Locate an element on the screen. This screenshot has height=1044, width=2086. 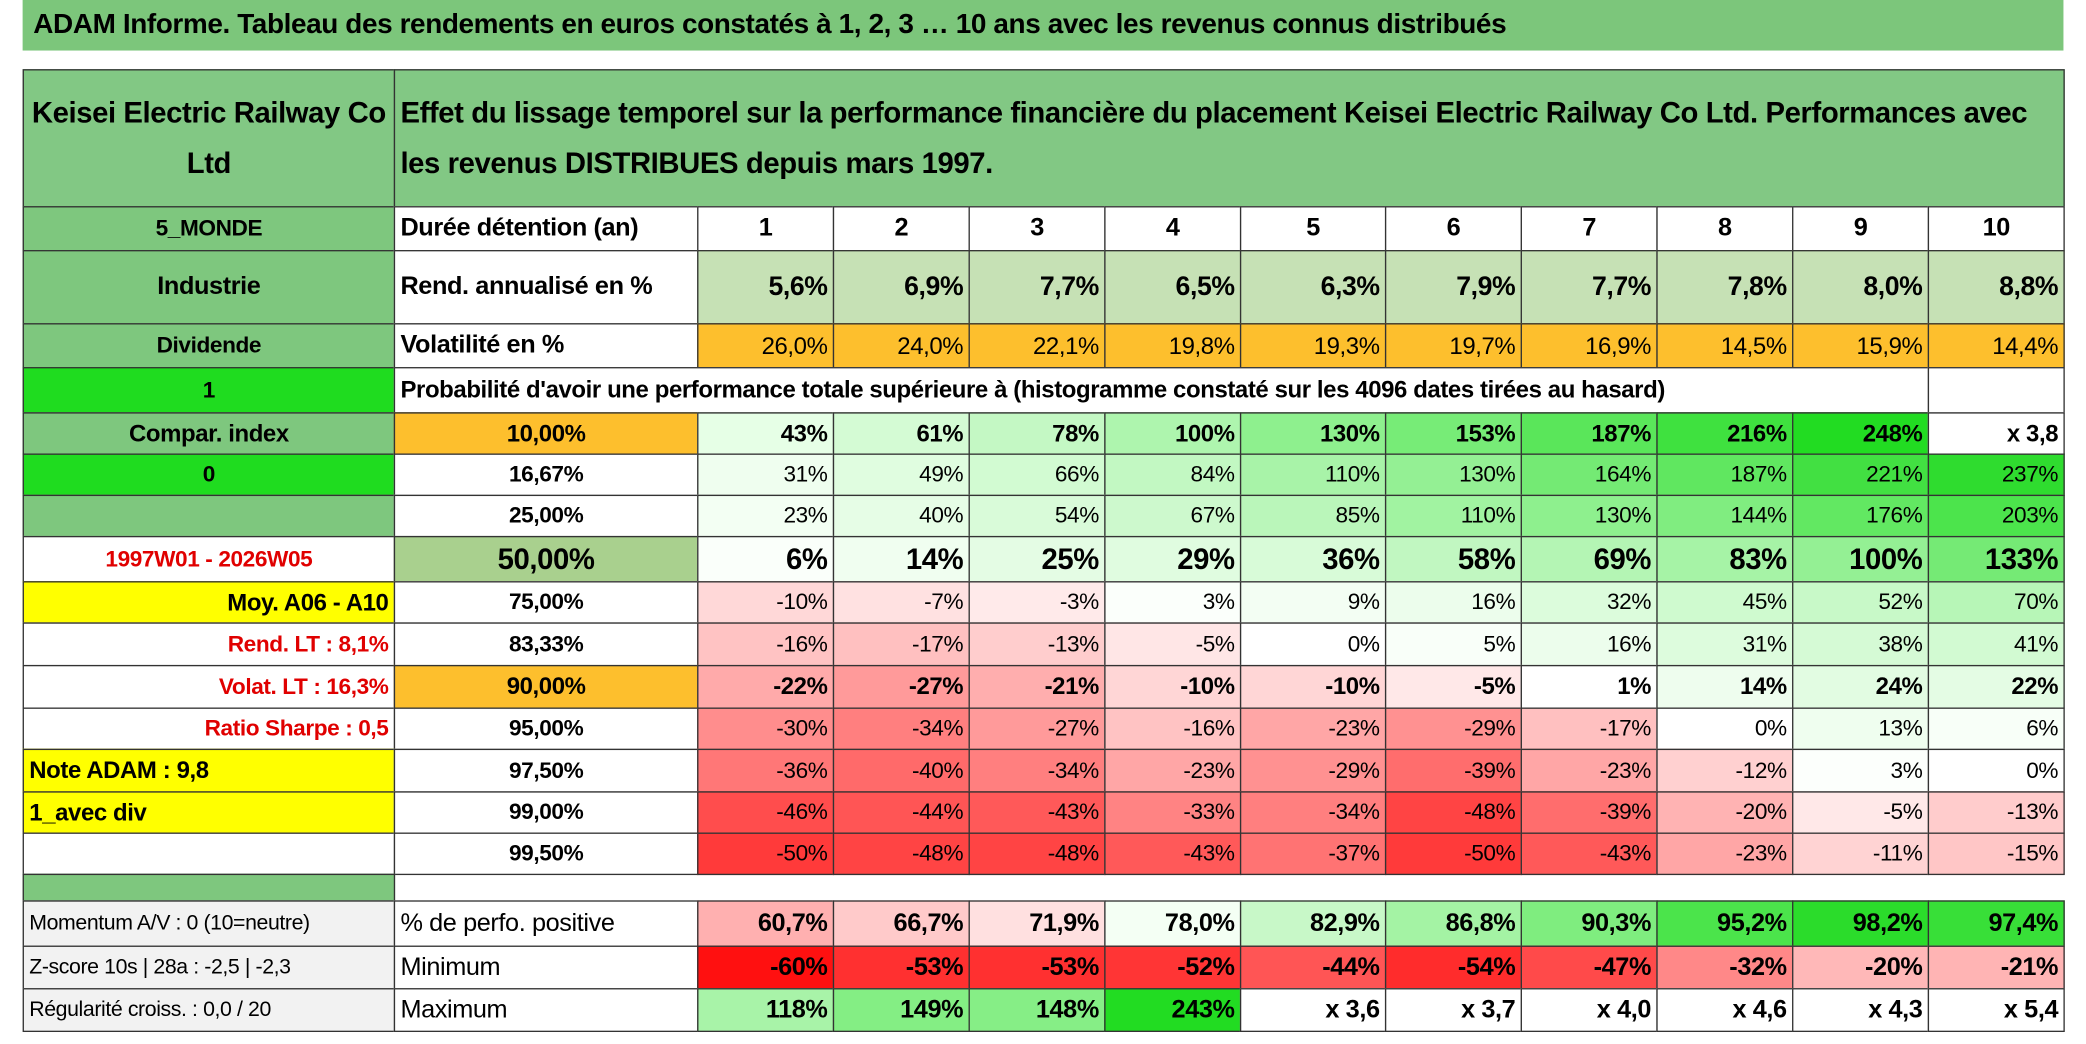
row-heading: 75,00% is located at coordinates (546, 602).